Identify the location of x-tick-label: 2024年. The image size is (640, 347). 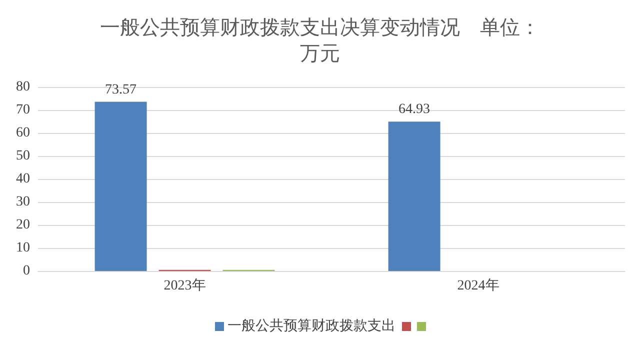
(478, 286).